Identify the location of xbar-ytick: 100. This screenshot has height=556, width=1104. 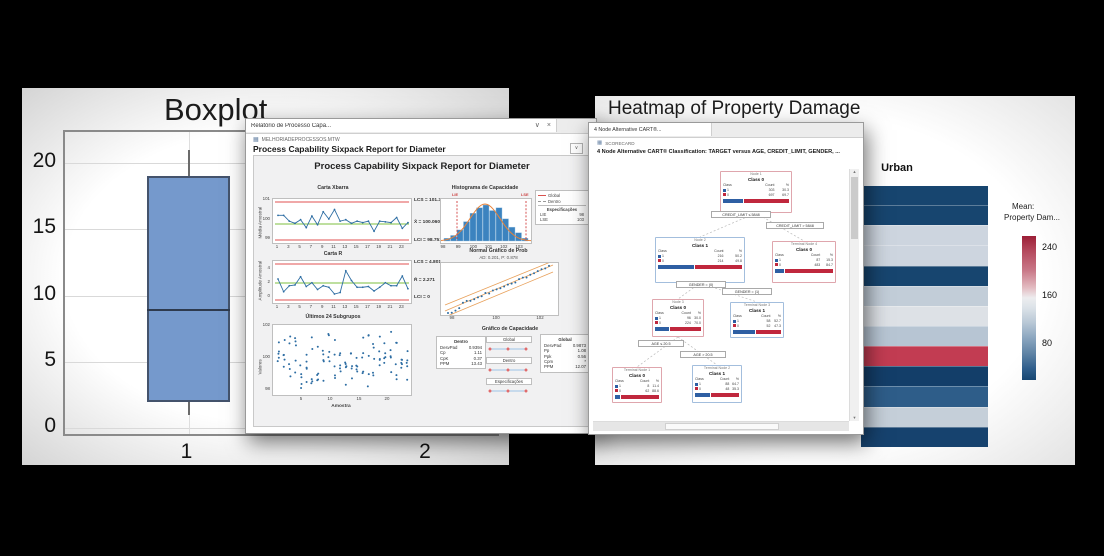
(266, 218).